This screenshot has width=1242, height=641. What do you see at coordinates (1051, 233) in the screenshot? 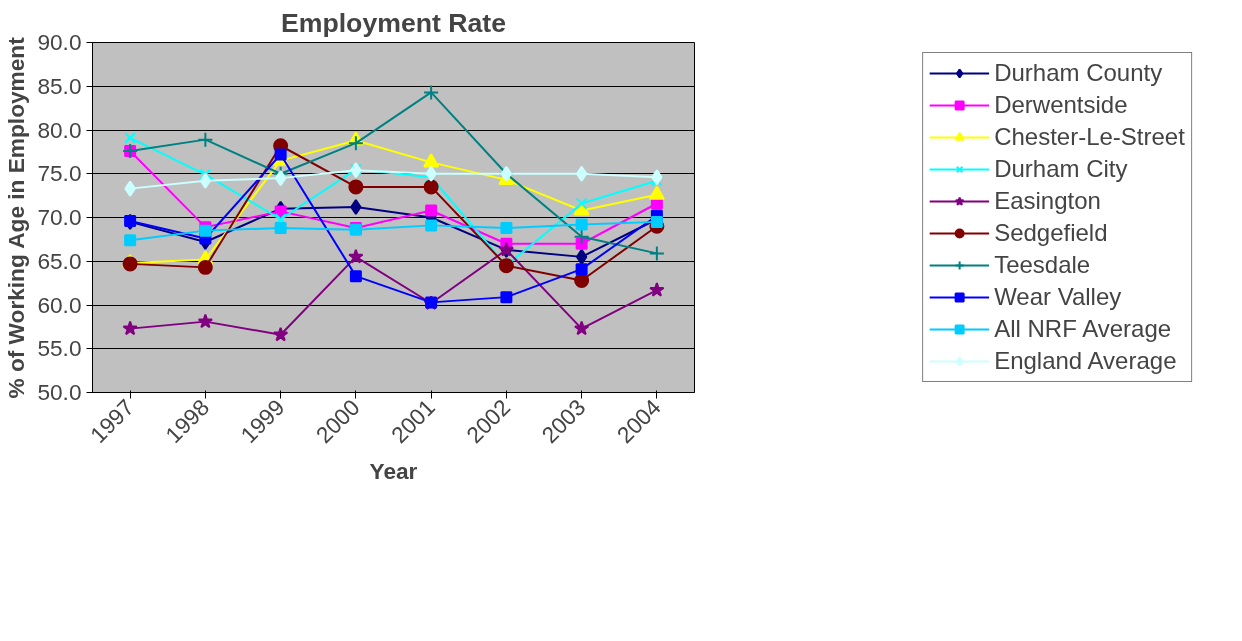
I see `legend-label: Sedgefield` at bounding box center [1051, 233].